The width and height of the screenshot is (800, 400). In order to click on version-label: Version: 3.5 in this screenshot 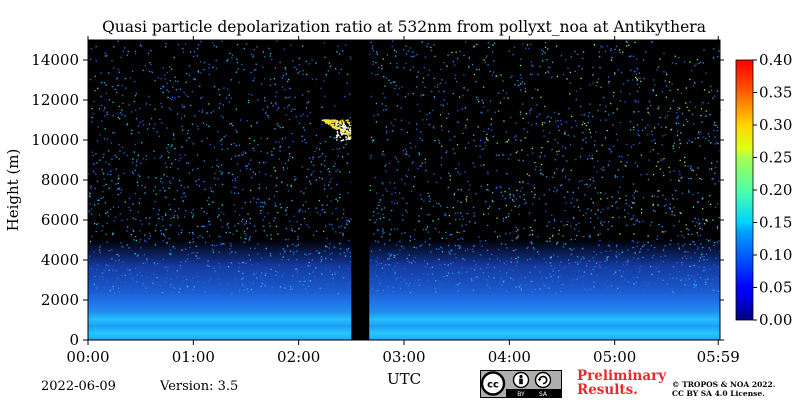, I will do `click(199, 386)`.